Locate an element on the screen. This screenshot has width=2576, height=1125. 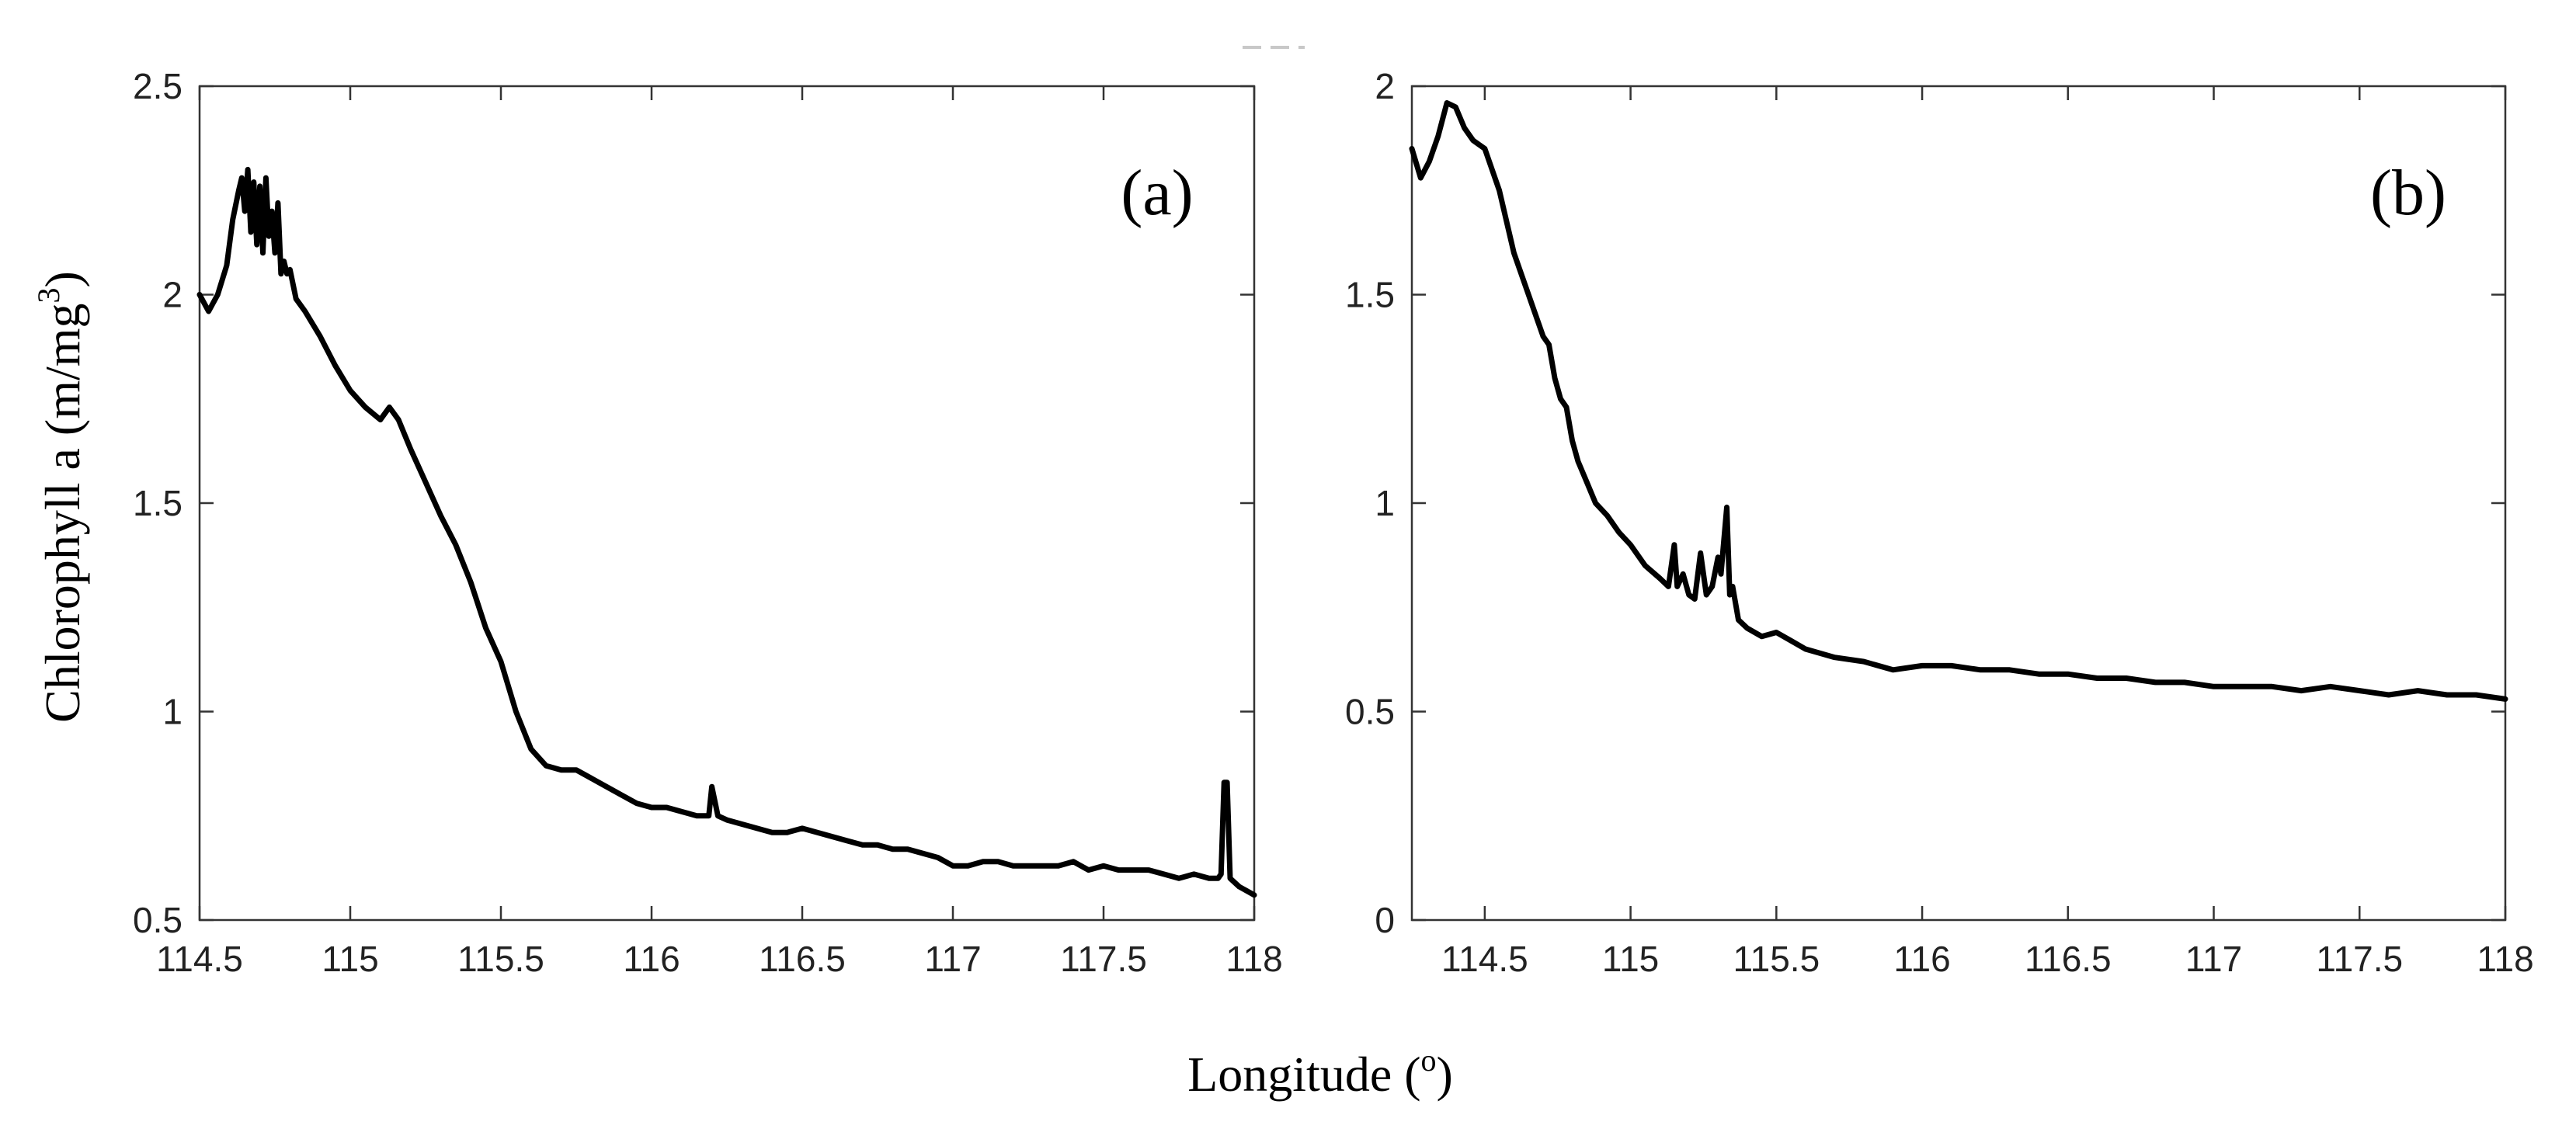
x-tick-label-b: 115.5 is located at coordinates (1776, 959).